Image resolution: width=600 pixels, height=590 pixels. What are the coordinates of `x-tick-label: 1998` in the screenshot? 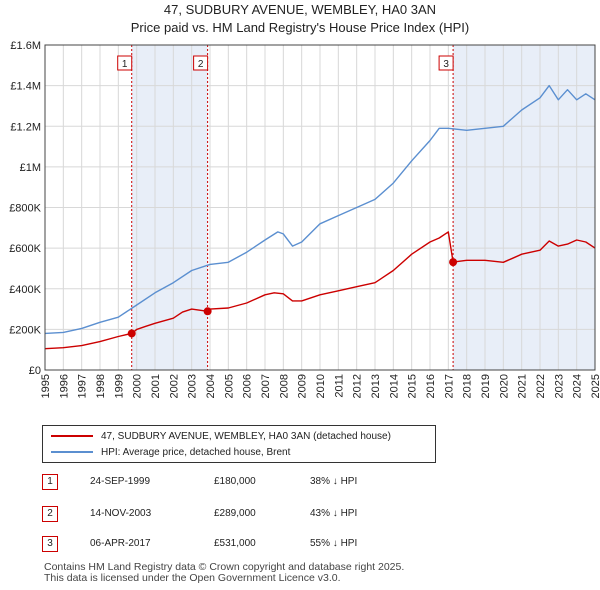 It's located at (101, 386).